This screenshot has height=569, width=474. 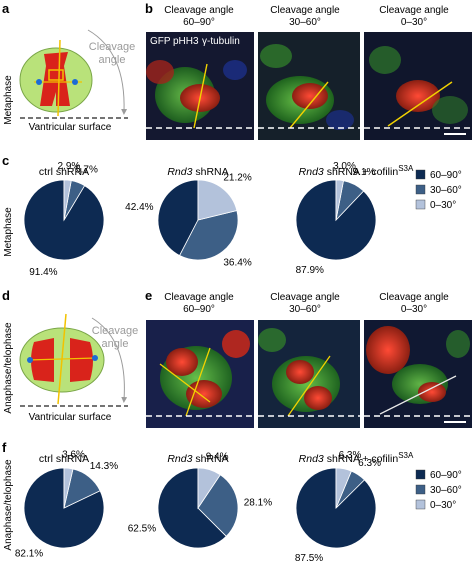 What do you see at coordinates (414, 22) in the screenshot?
I see `b-col3-line2: 0–30°` at bounding box center [414, 22].